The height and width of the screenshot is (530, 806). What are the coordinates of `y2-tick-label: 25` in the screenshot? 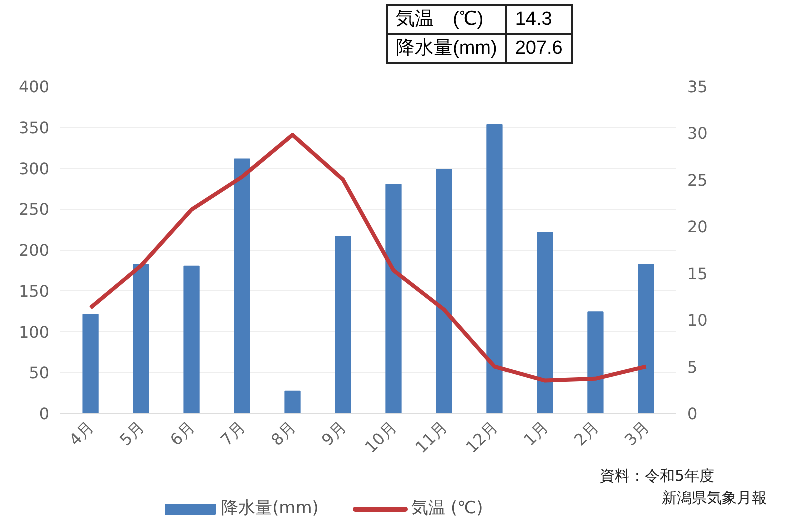 It's located at (698, 180).